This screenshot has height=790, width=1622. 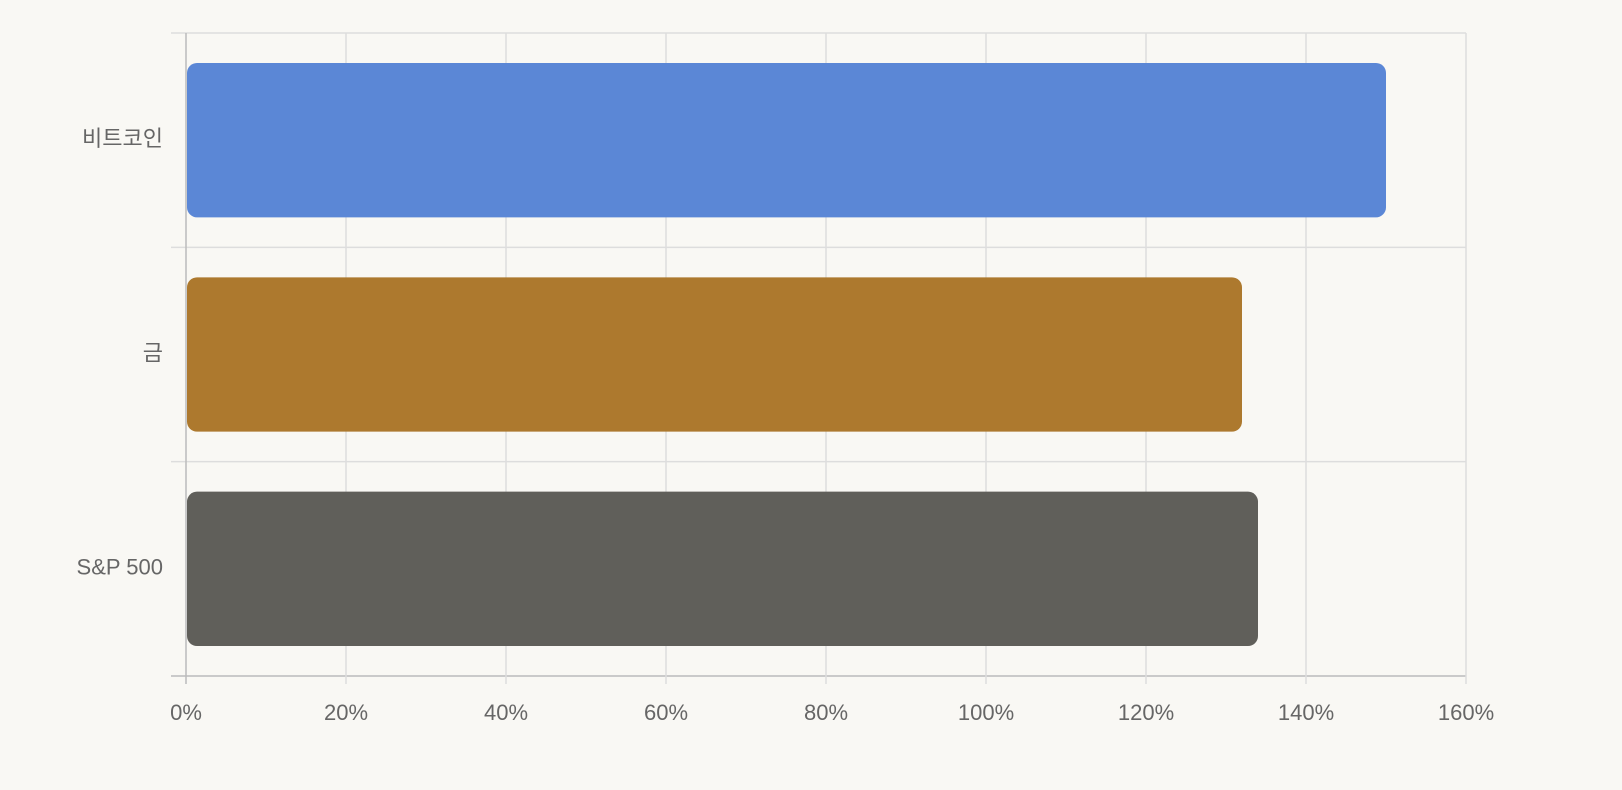 What do you see at coordinates (122, 138) in the screenshot?
I see `y-tick-label: 비트코인` at bounding box center [122, 138].